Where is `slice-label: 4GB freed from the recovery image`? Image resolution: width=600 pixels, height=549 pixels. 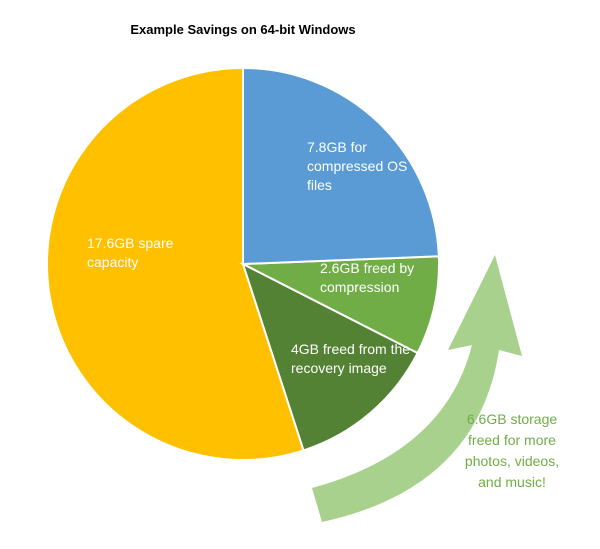
slice-label: 4GB freed from the recovery image is located at coordinates (351, 358).